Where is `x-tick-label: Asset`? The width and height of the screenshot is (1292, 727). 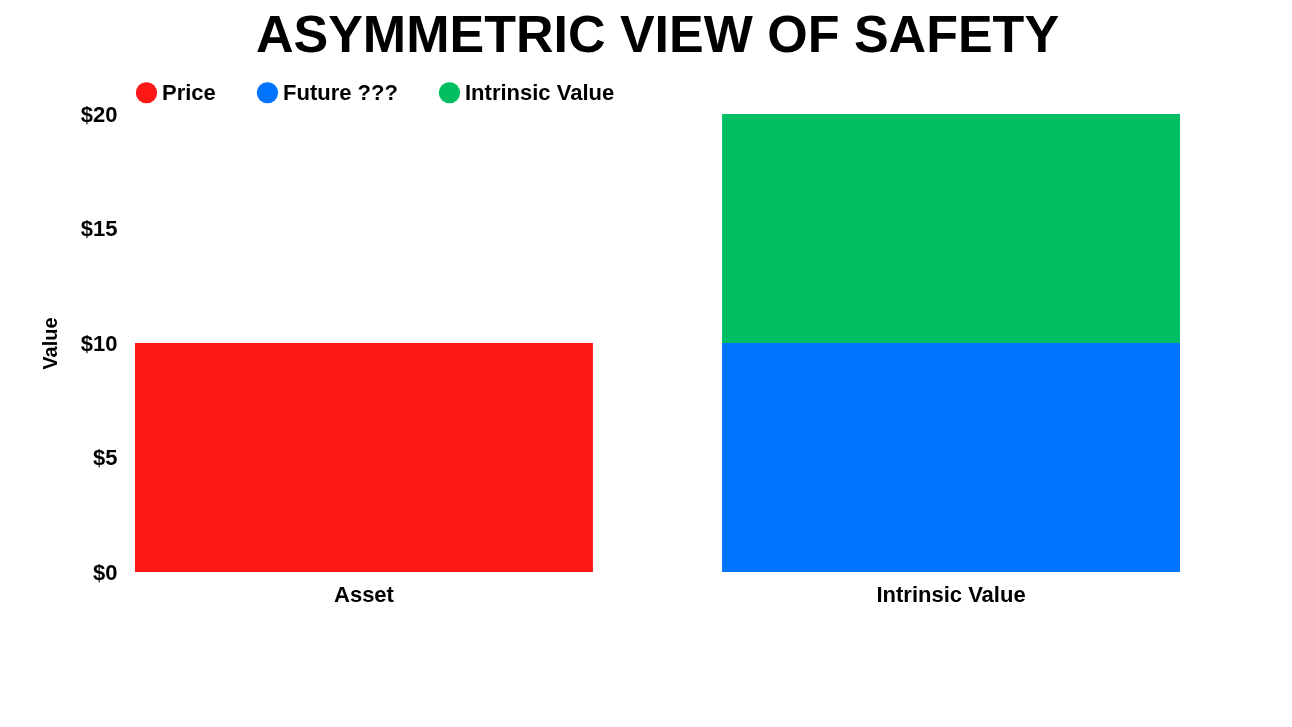
x-tick-label: Asset is located at coordinates (364, 594).